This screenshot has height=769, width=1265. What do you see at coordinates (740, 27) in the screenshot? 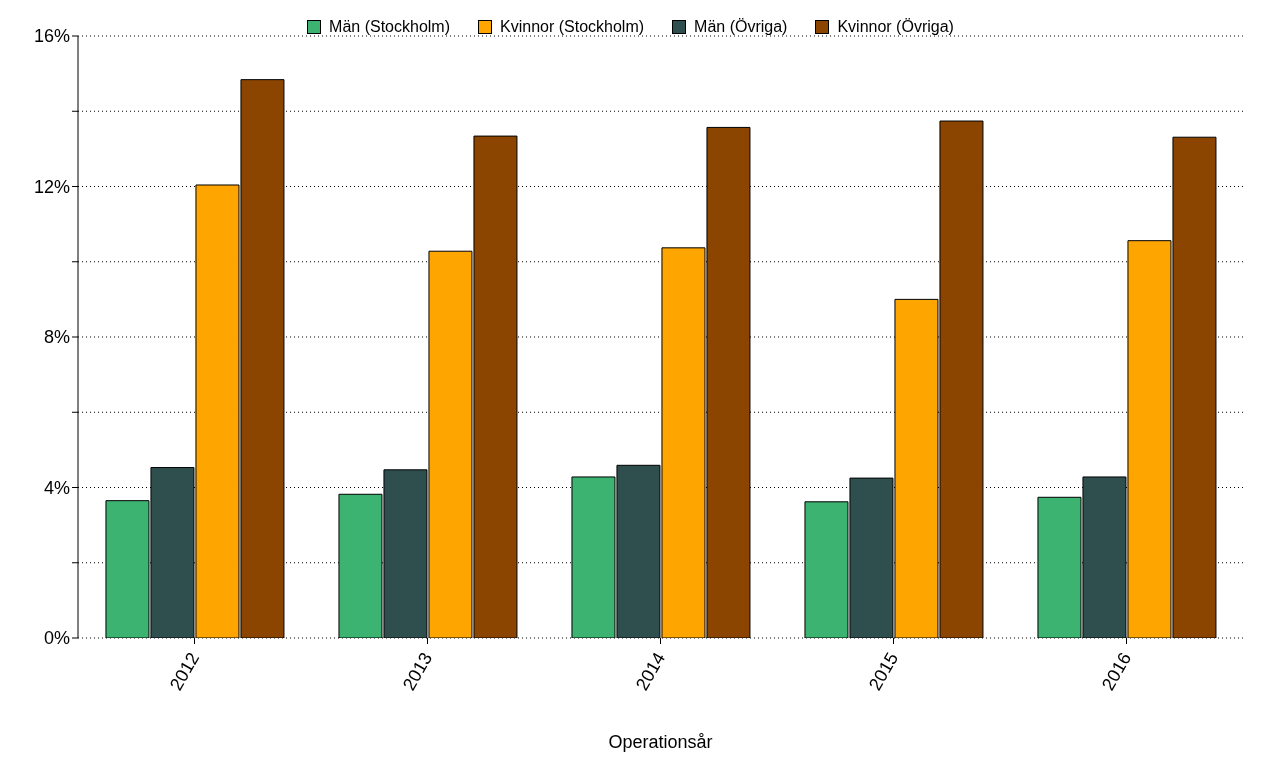
I see `legend-label: Män (Övriga)` at bounding box center [740, 27].